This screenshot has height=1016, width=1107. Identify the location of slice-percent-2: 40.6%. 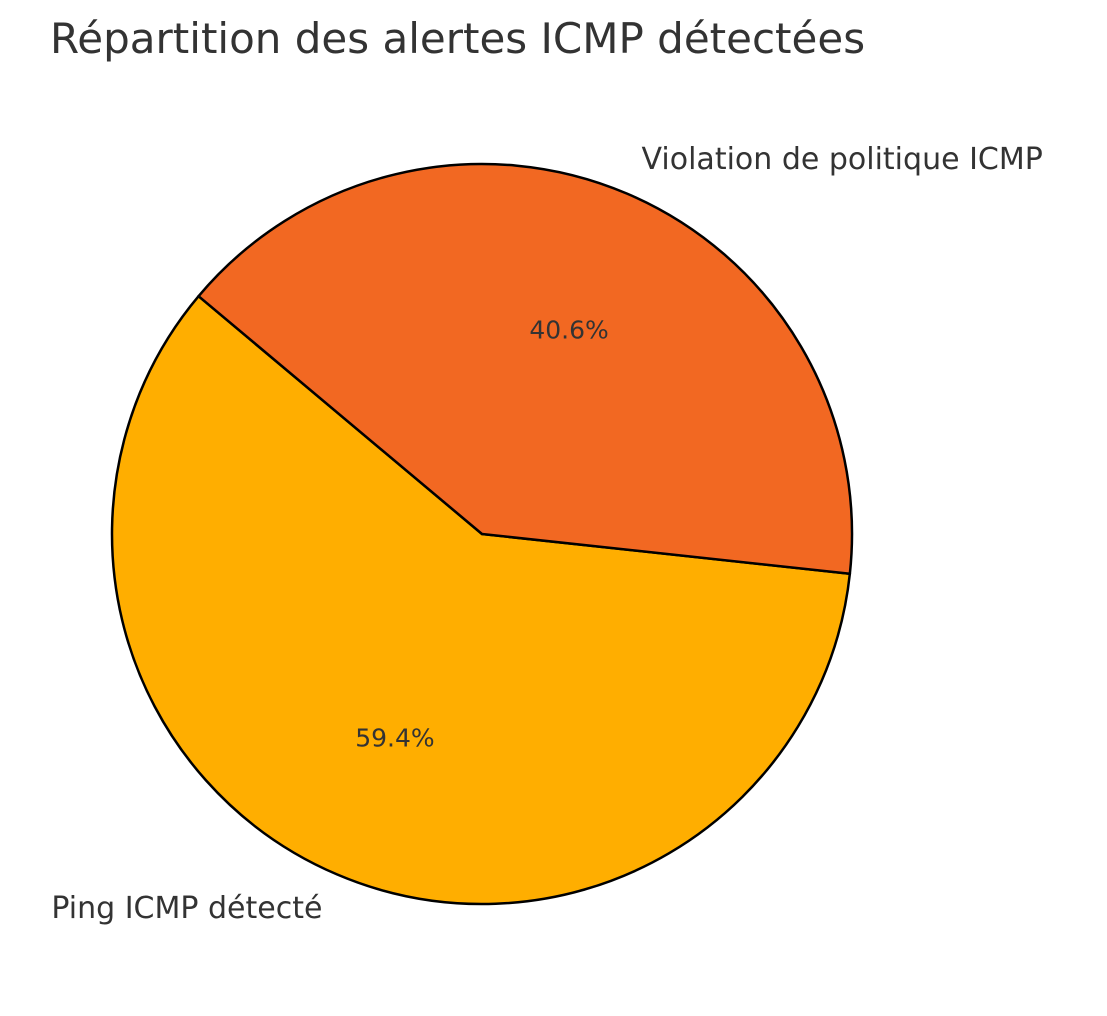
(568, 329).